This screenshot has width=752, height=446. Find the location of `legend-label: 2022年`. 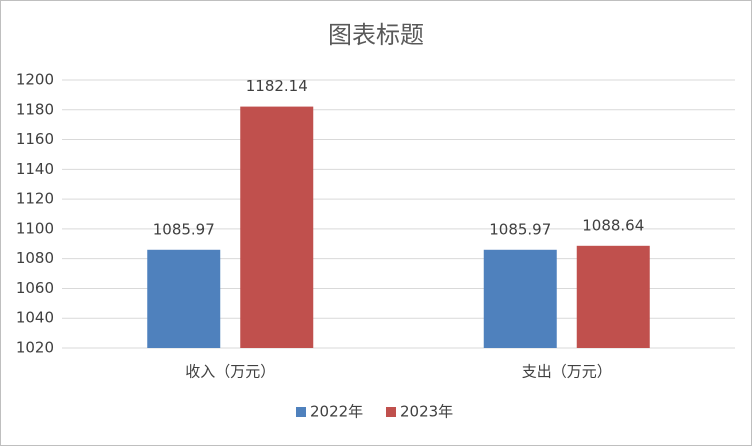

legend-label: 2022年 is located at coordinates (336, 412).